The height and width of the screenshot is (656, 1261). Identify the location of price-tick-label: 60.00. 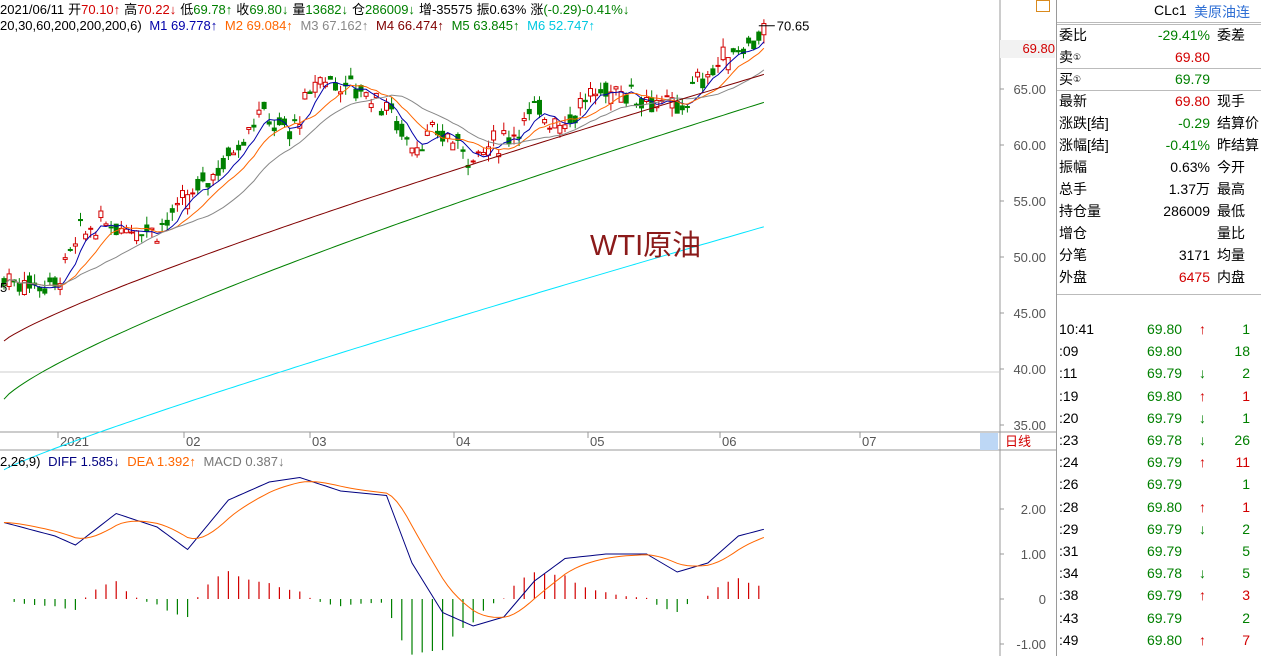
(1029, 145).